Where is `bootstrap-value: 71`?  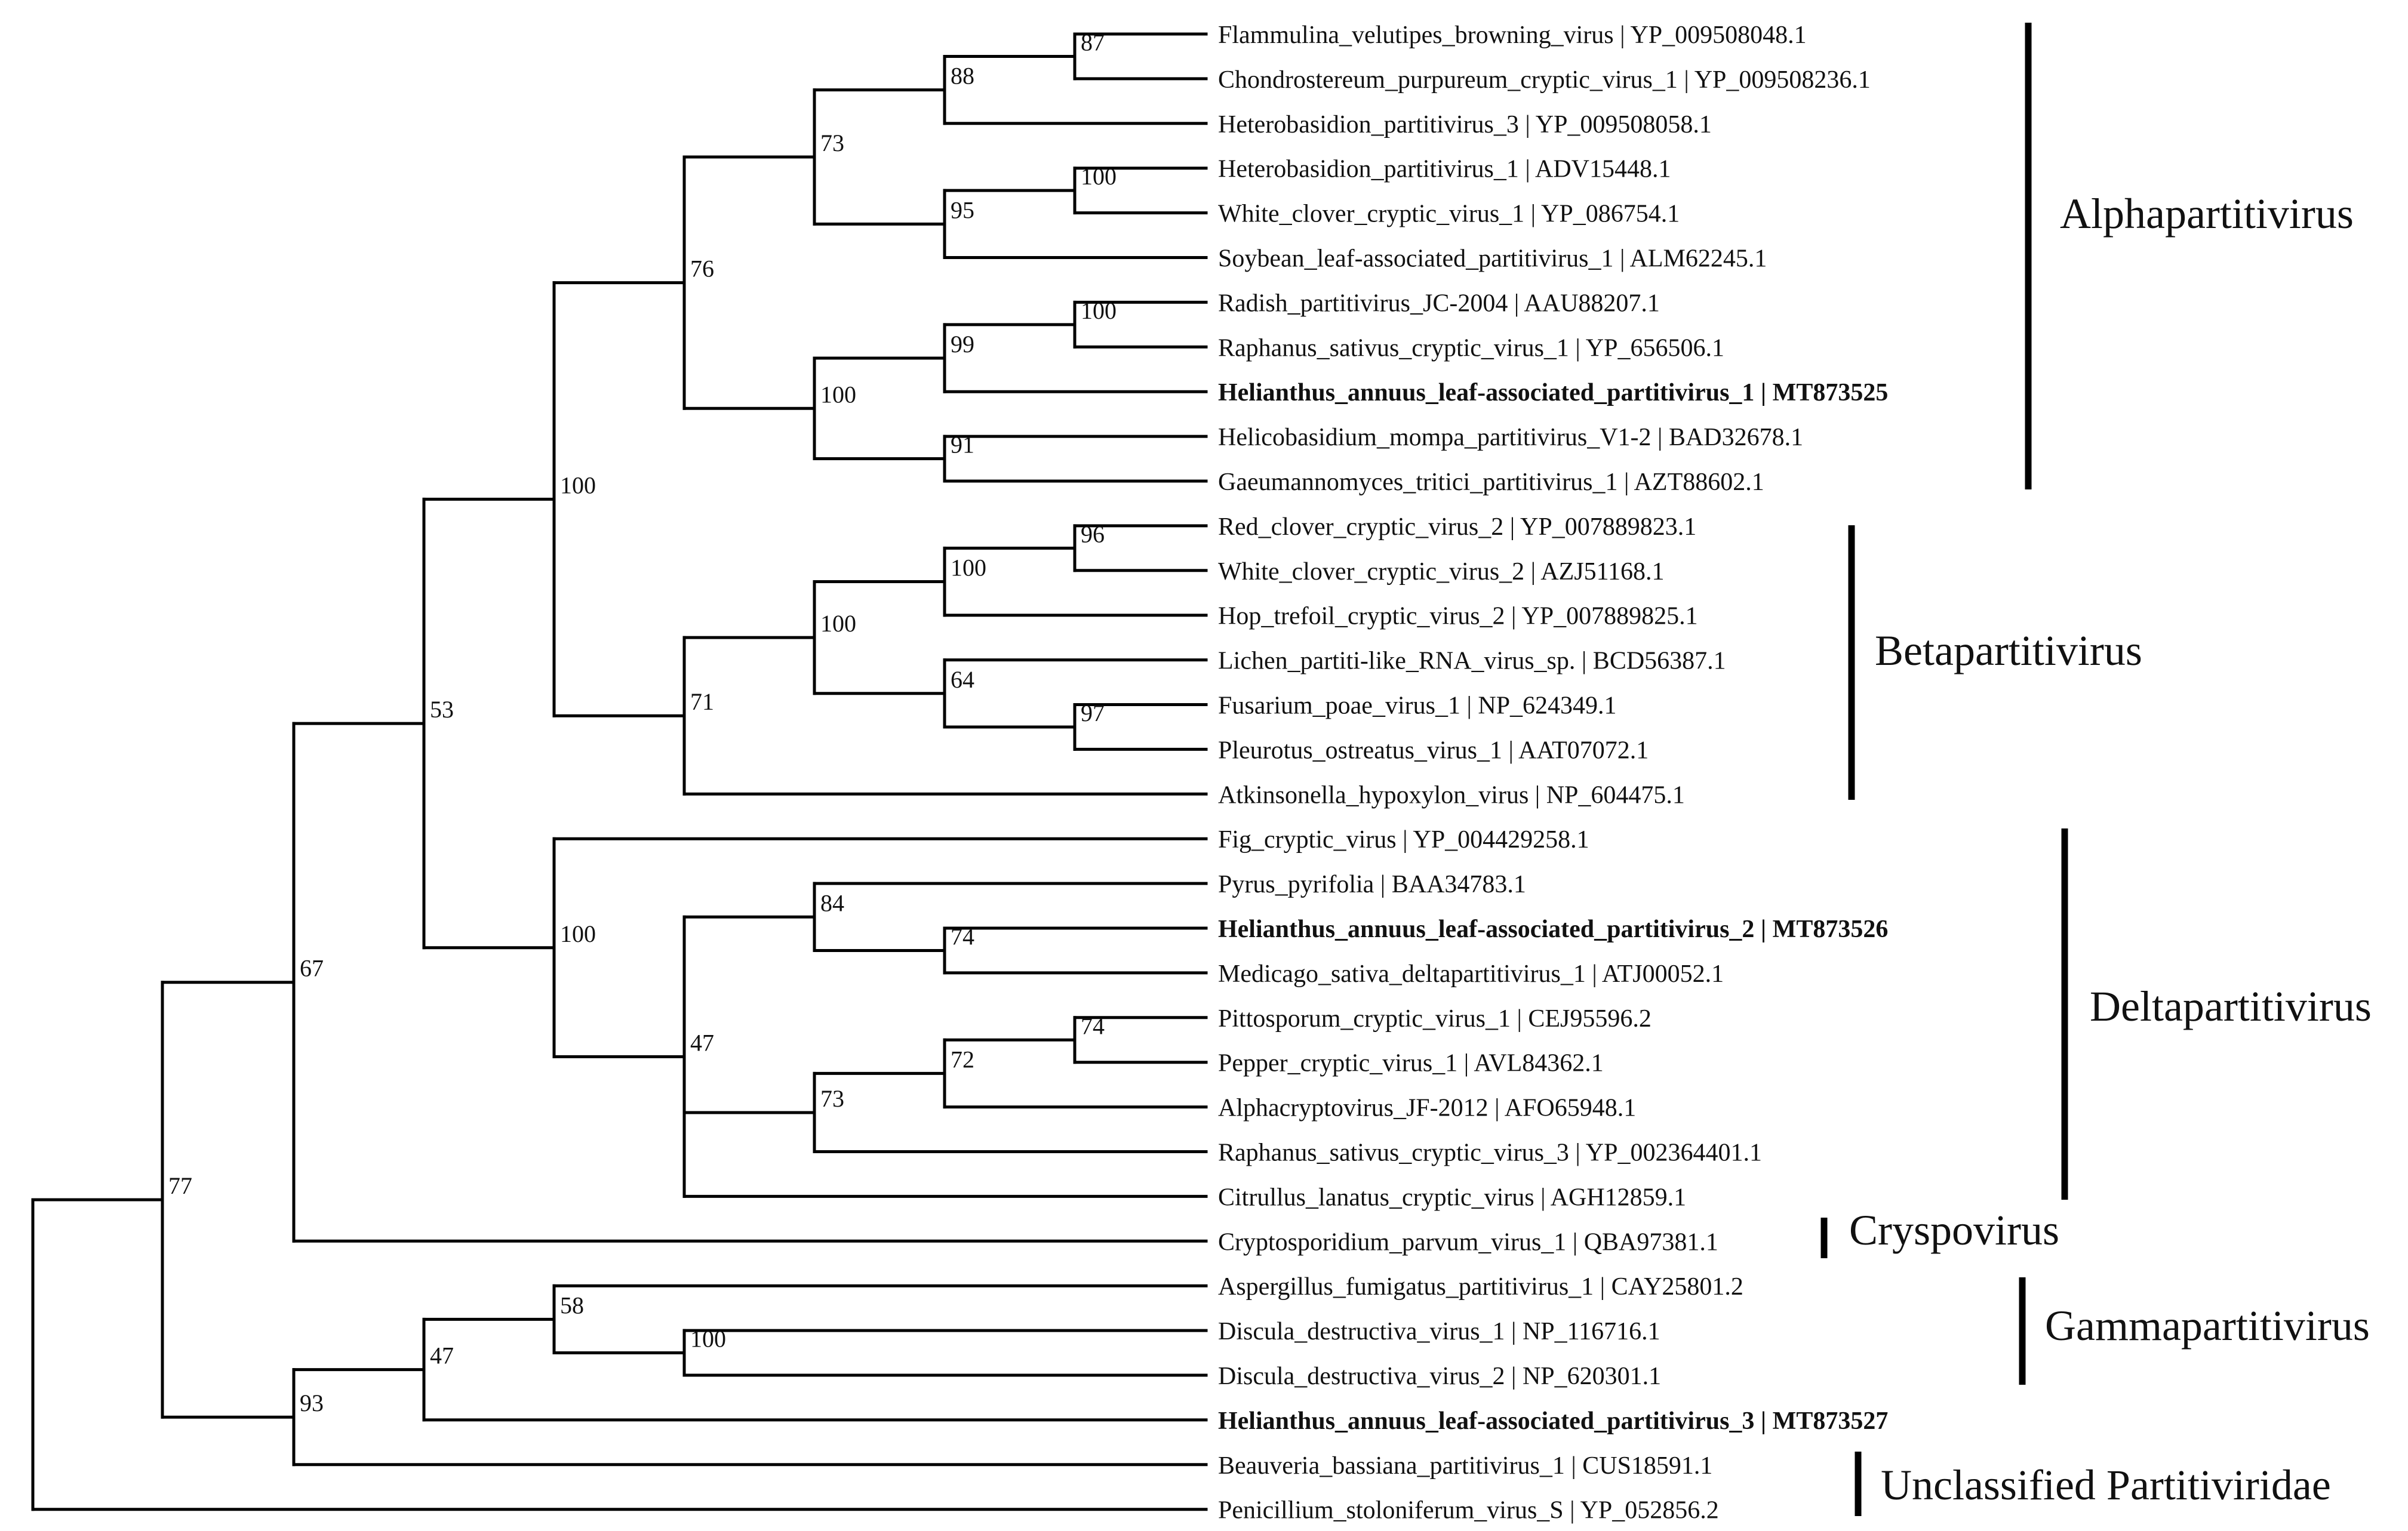 bootstrap-value: 71 is located at coordinates (702, 701).